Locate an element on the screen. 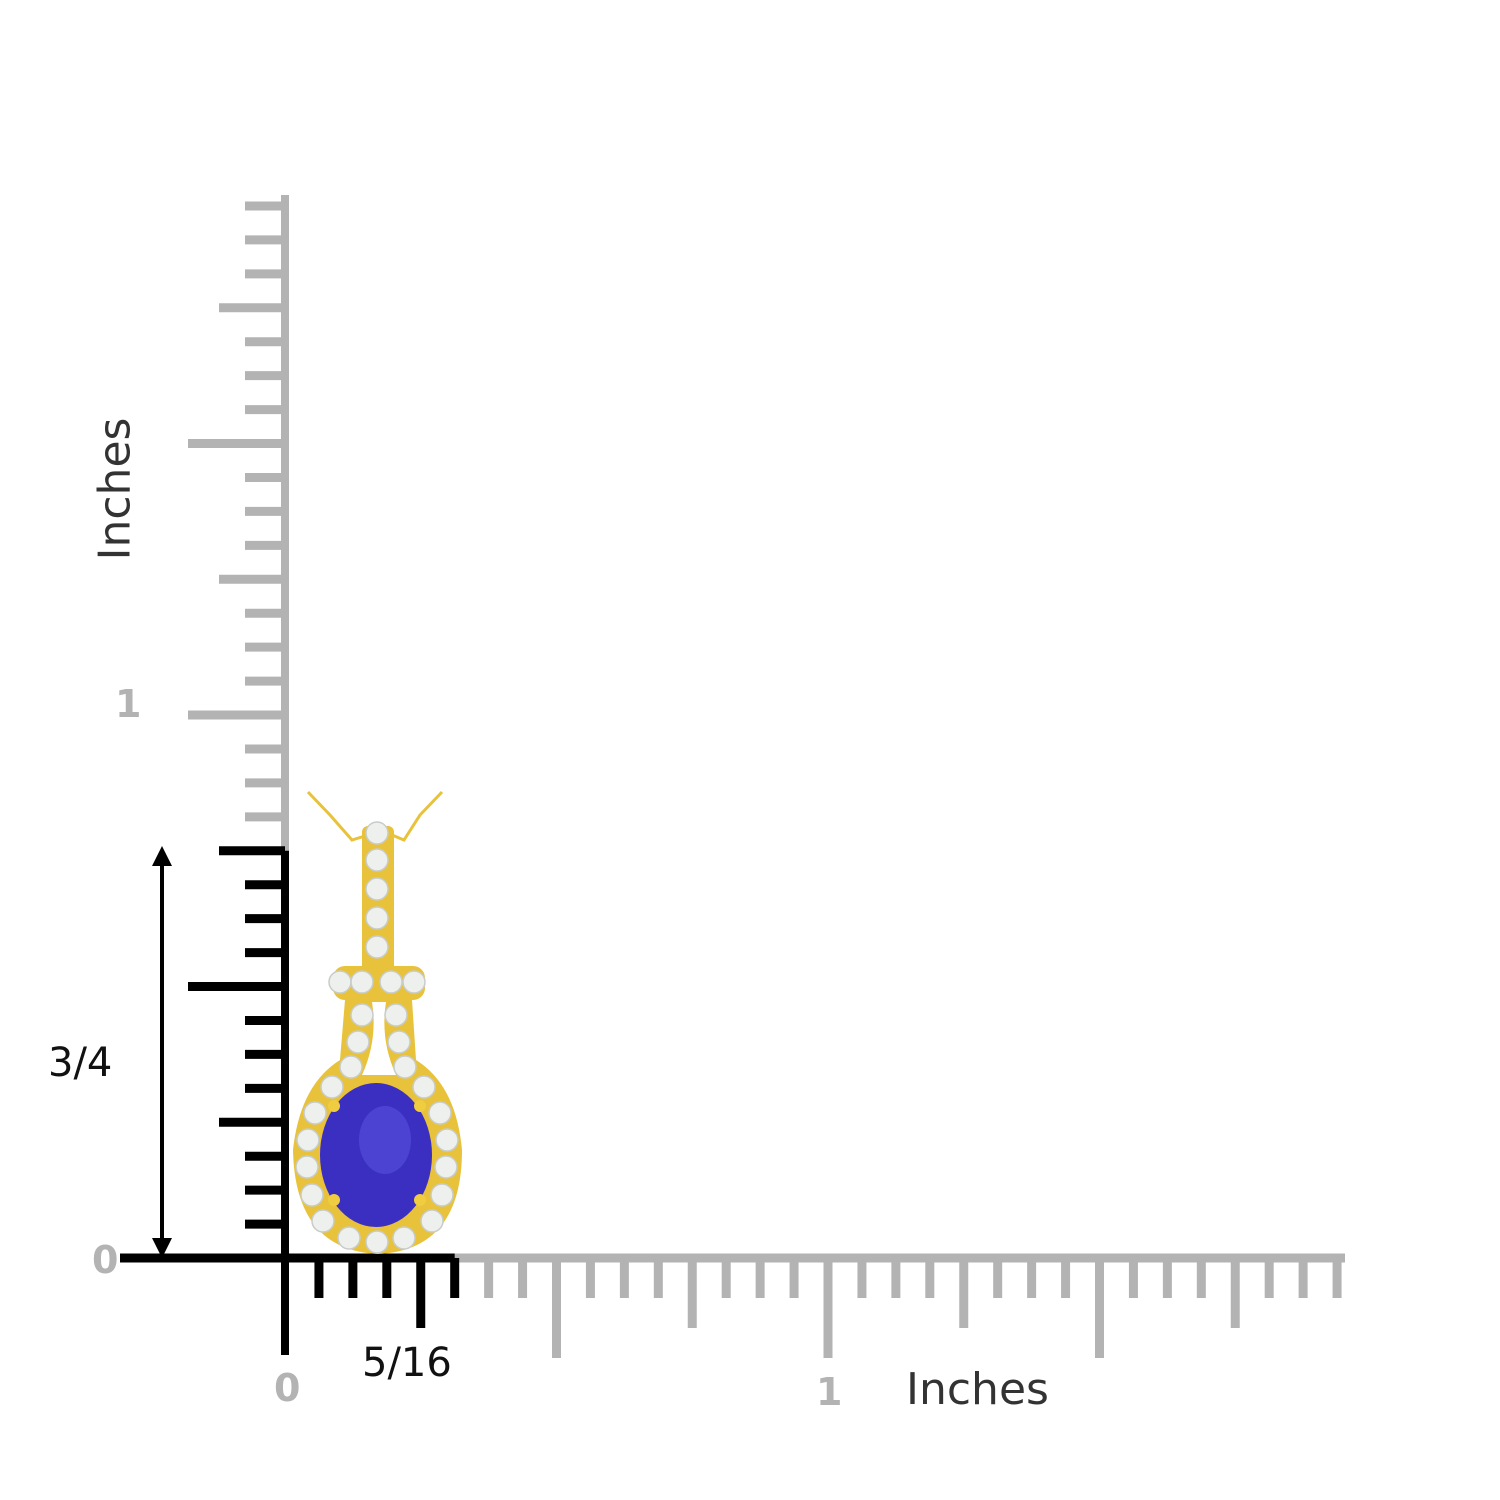  frame-gap is located at coordinates (379, 1038).